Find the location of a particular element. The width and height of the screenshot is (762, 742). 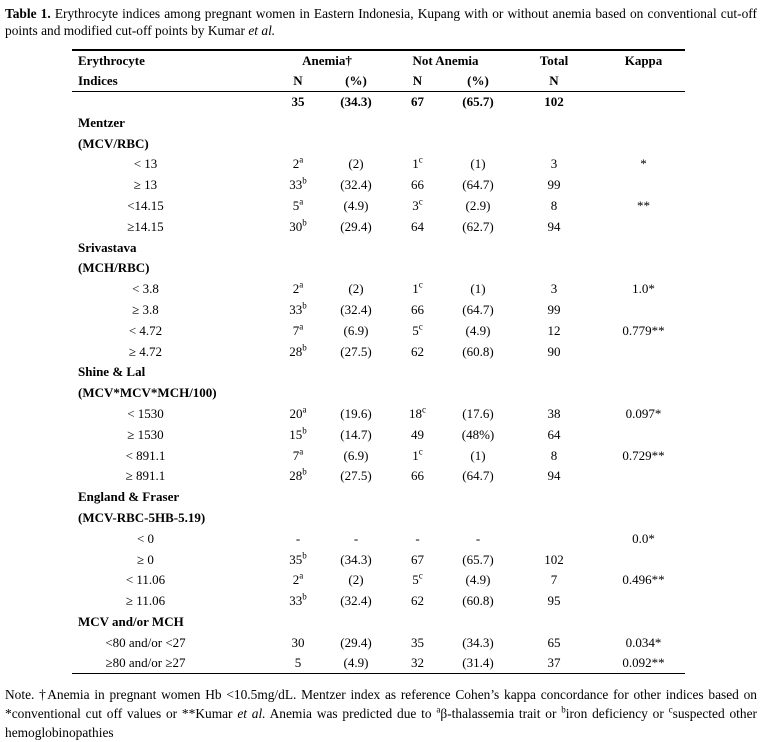

count-value: 66 is located at coordinates (417, 309).